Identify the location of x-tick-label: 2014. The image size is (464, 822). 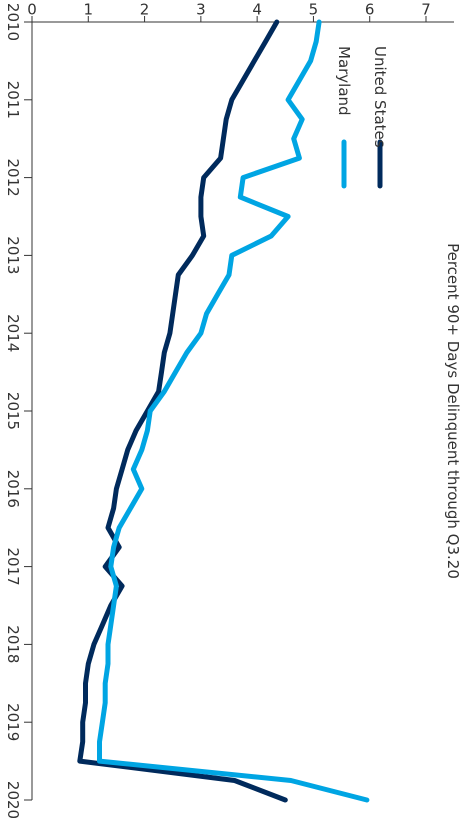
(13, 333).